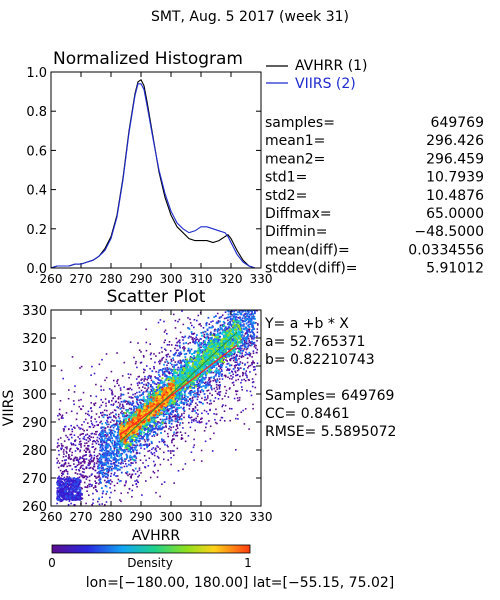 This screenshot has height=600, width=500. I want to click on stat-label: stddev(diff)=, so click(311, 269).